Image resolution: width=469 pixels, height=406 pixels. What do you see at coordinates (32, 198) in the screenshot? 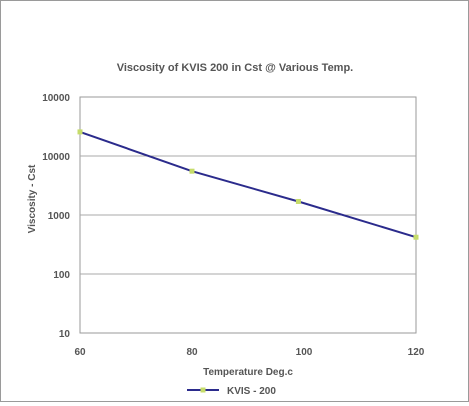
I see `y-axis-label: Viscosity - Cst` at bounding box center [32, 198].